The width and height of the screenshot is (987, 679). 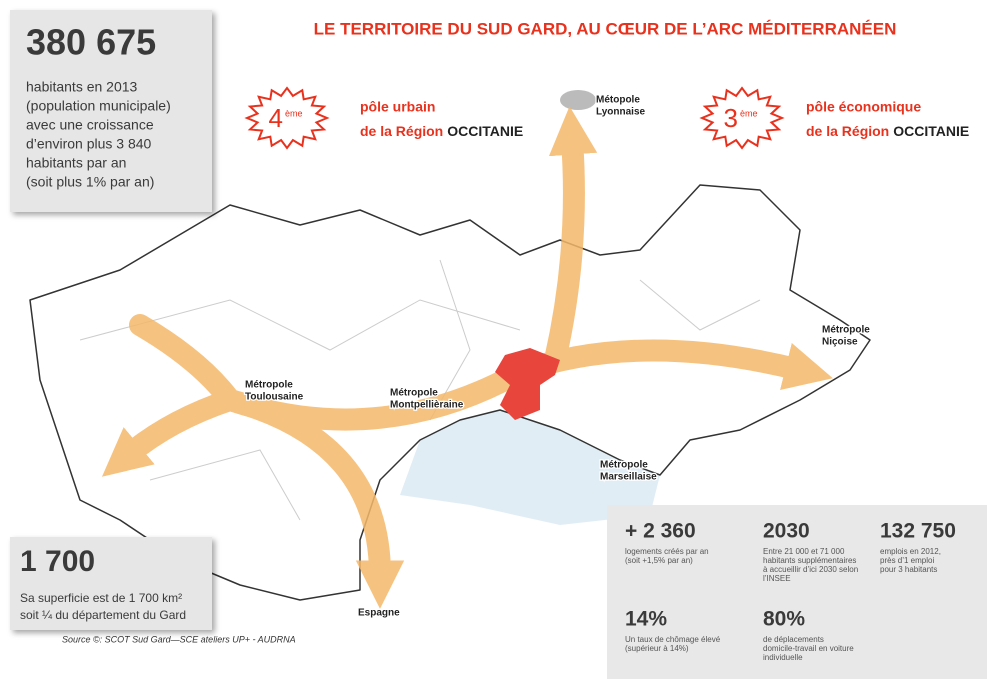 What do you see at coordinates (810, 569) in the screenshot?
I see `stat-line: à accueillir d’ici 2030 selon` at bounding box center [810, 569].